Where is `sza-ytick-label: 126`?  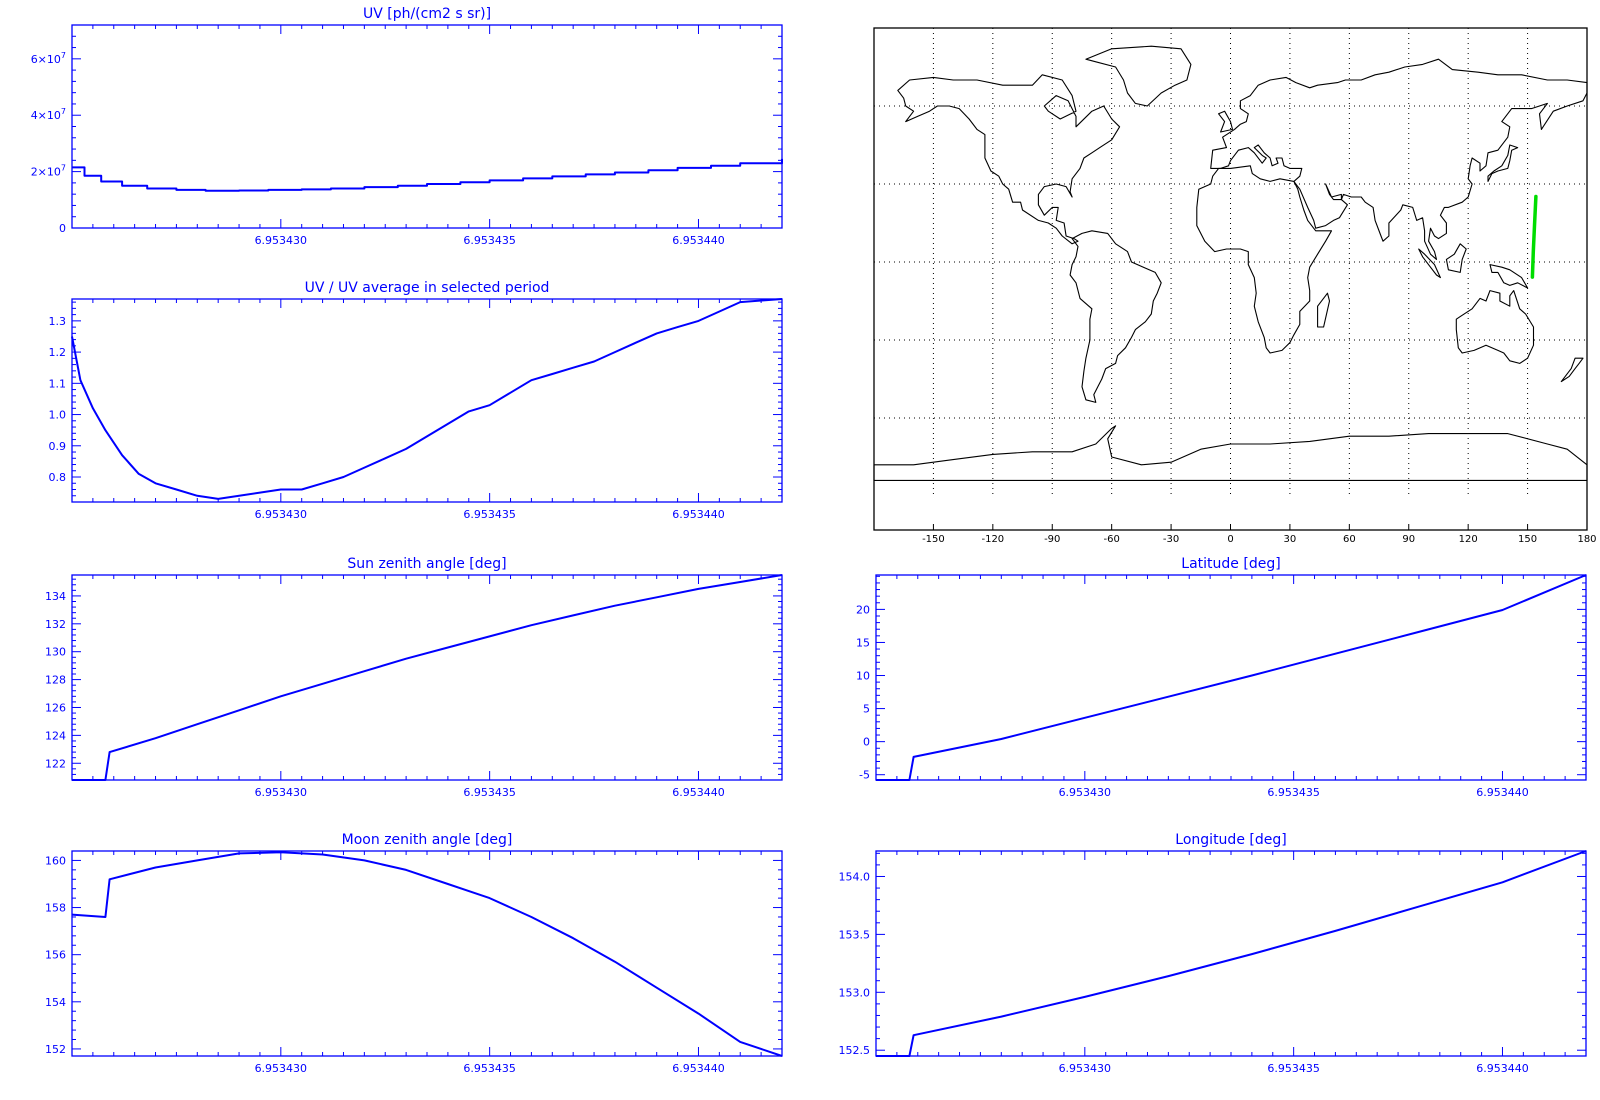
sza-ytick-label: 126 is located at coordinates (55, 707).